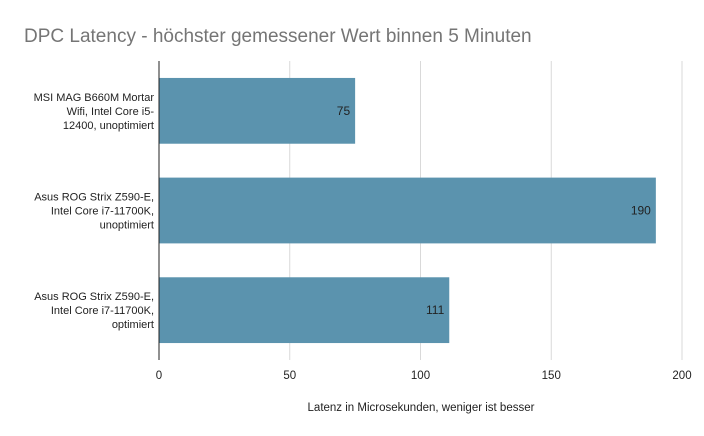 Image resolution: width=704 pixels, height=436 pixels. I want to click on x-tick-label: 100, so click(420, 376).